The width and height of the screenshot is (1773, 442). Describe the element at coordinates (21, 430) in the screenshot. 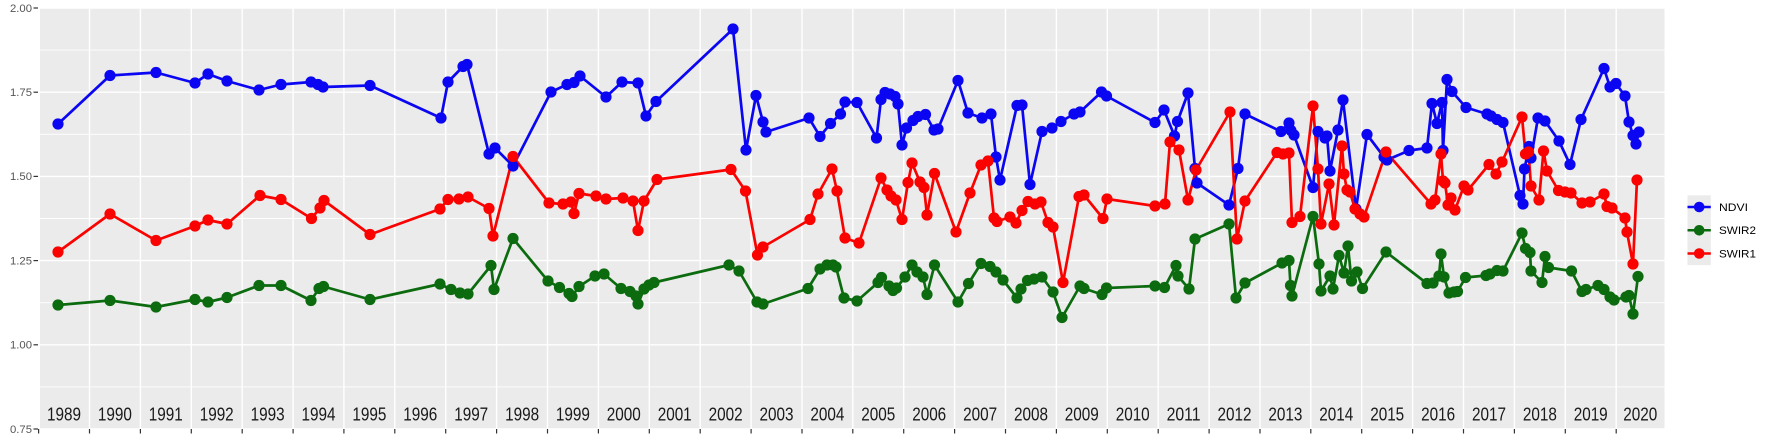

I see `svg-text: 0.75` at that location.